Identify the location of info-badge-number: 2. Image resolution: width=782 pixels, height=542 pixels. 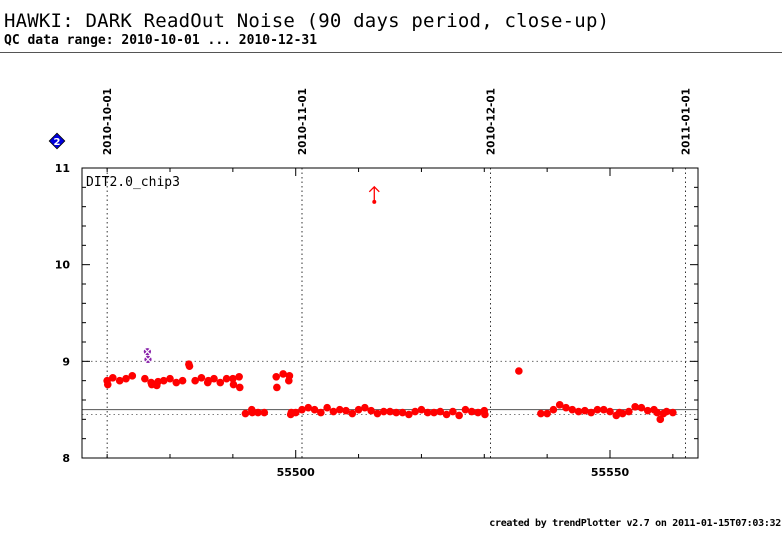
(57, 142).